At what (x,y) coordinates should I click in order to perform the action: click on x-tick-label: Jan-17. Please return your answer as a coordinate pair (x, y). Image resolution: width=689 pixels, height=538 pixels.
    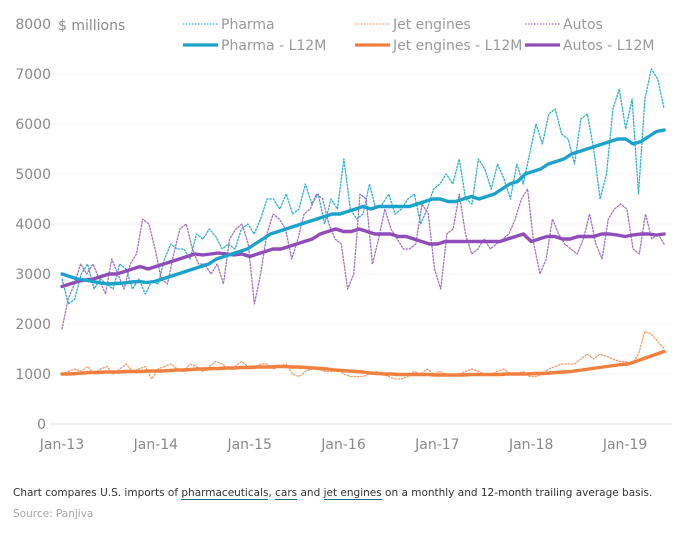
    Looking at the image, I should click on (436, 445).